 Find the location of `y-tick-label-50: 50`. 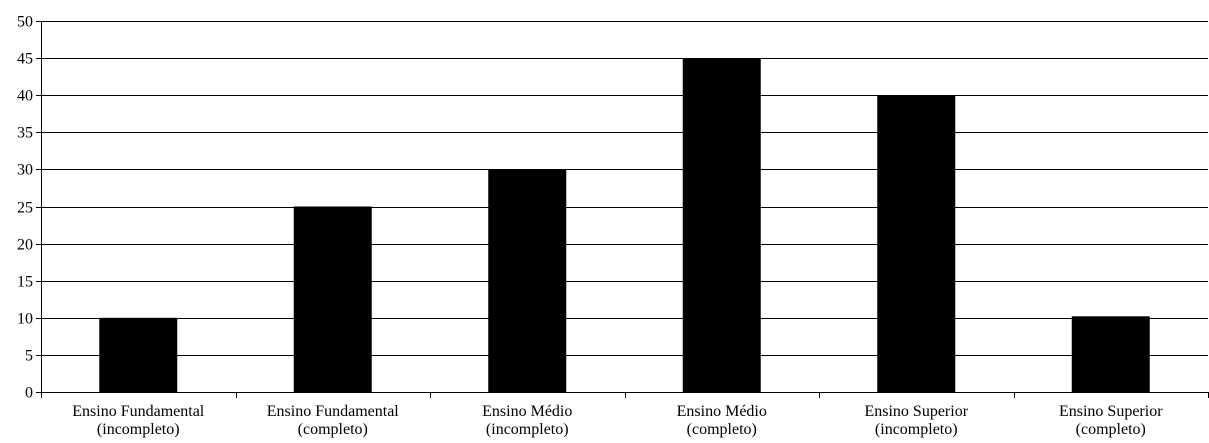

y-tick-label-50: 50 is located at coordinates (25, 22).